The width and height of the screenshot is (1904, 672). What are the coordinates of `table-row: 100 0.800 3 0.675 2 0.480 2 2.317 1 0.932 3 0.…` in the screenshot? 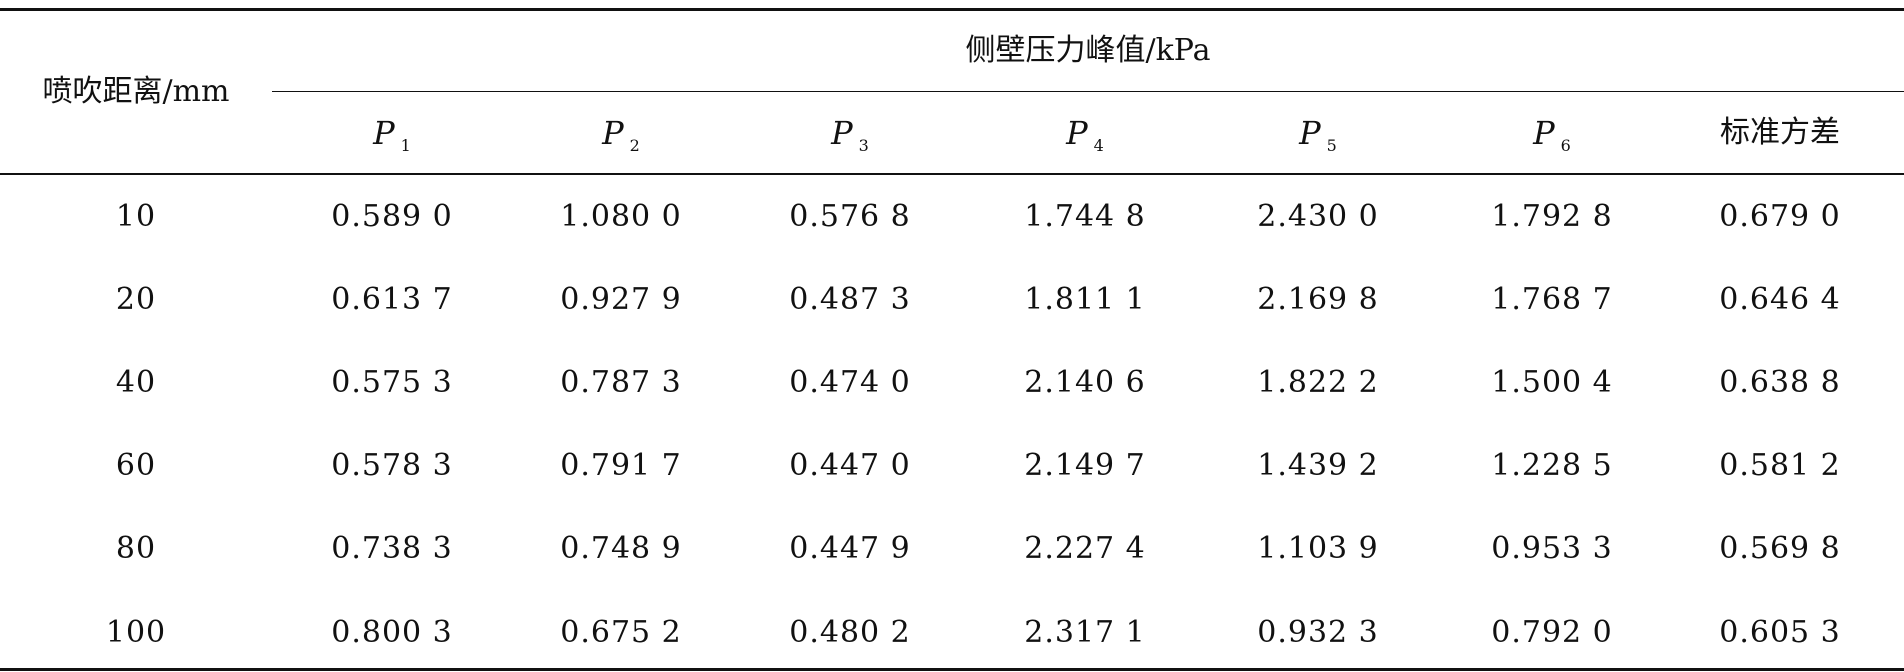 It's located at (952, 633).